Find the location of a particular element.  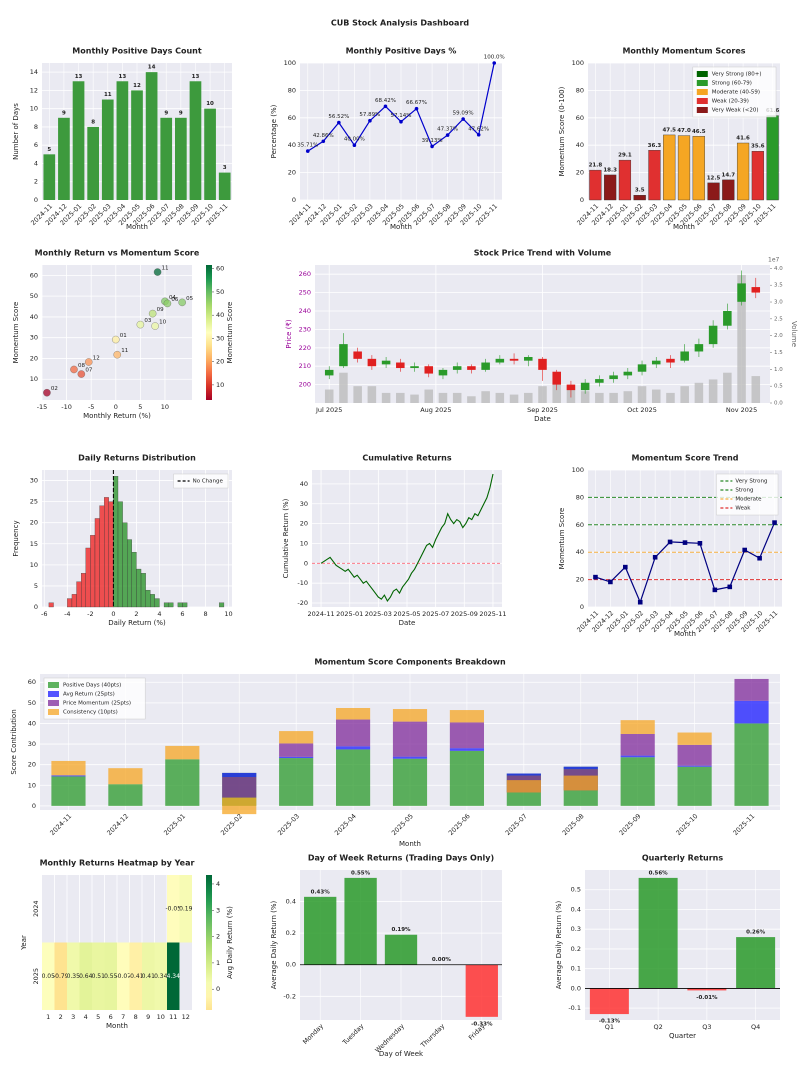

x-tick-label: 10 is located at coordinates (165, 407).